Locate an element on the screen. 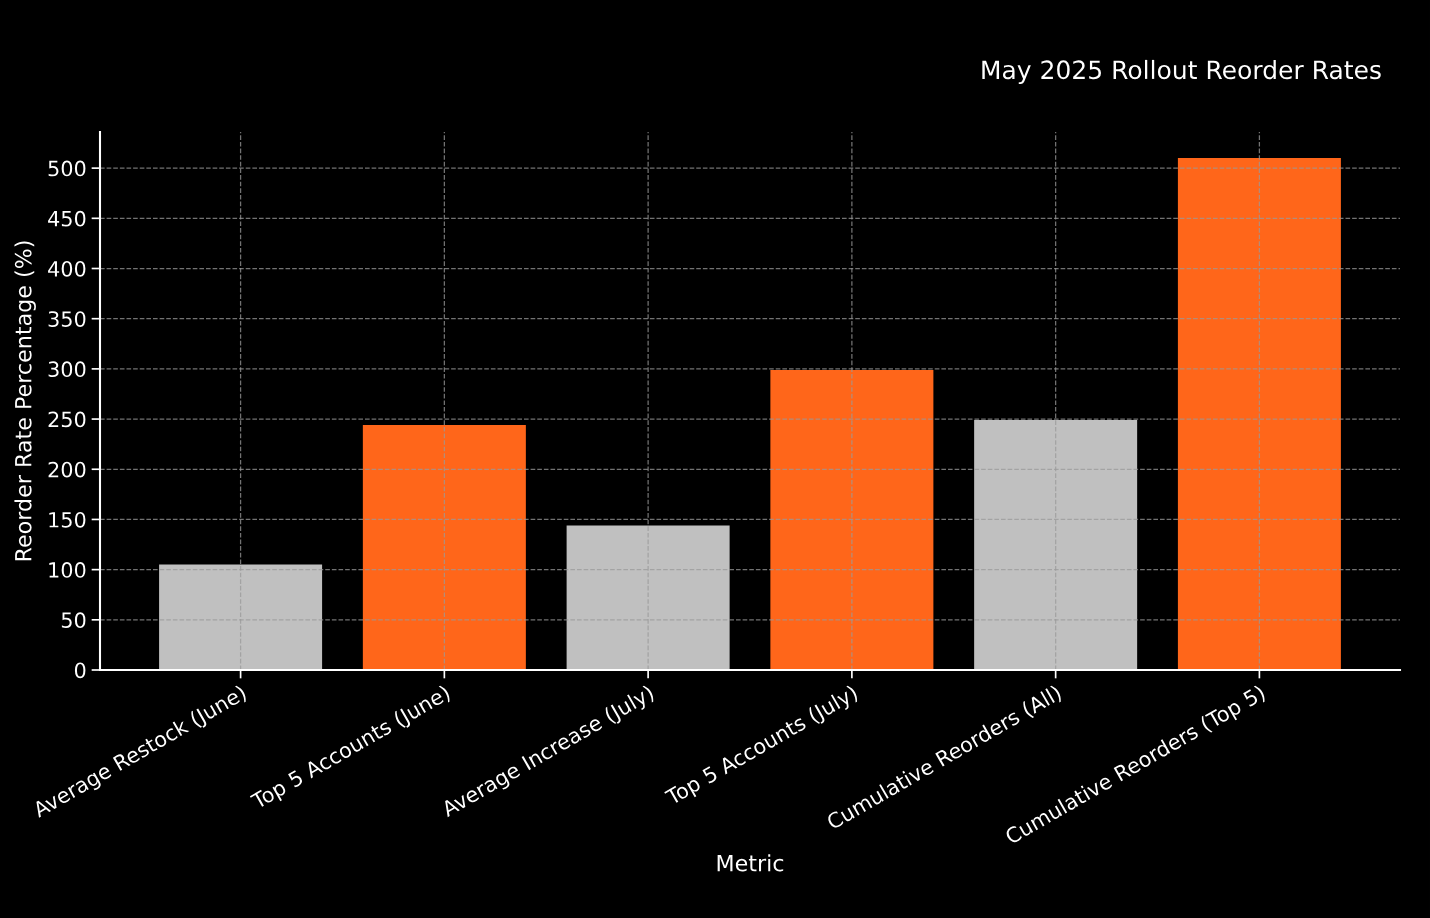 The width and height of the screenshot is (1430, 918). y-tick-label: 500 is located at coordinates (67, 168).